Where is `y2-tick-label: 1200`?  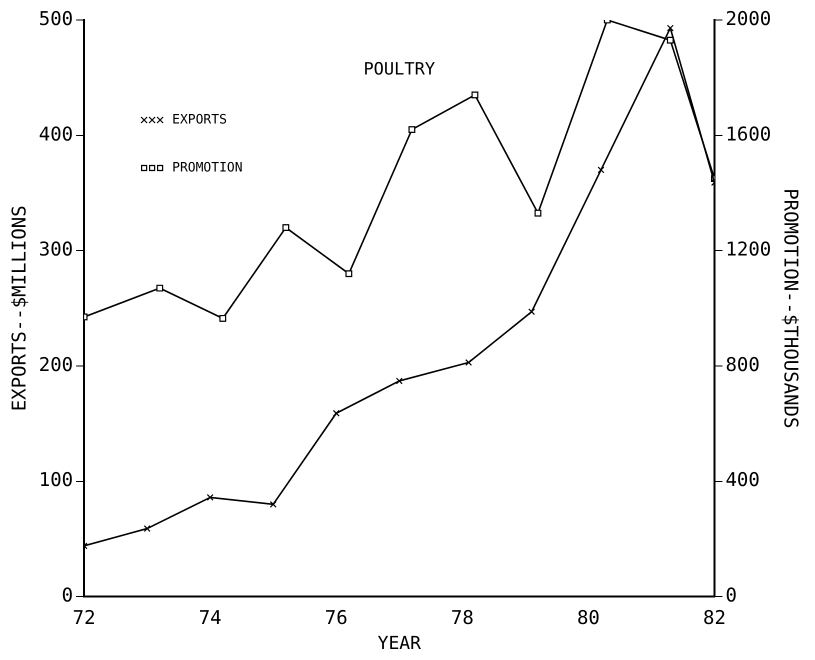
y2-tick-label: 1200 is located at coordinates (748, 249).